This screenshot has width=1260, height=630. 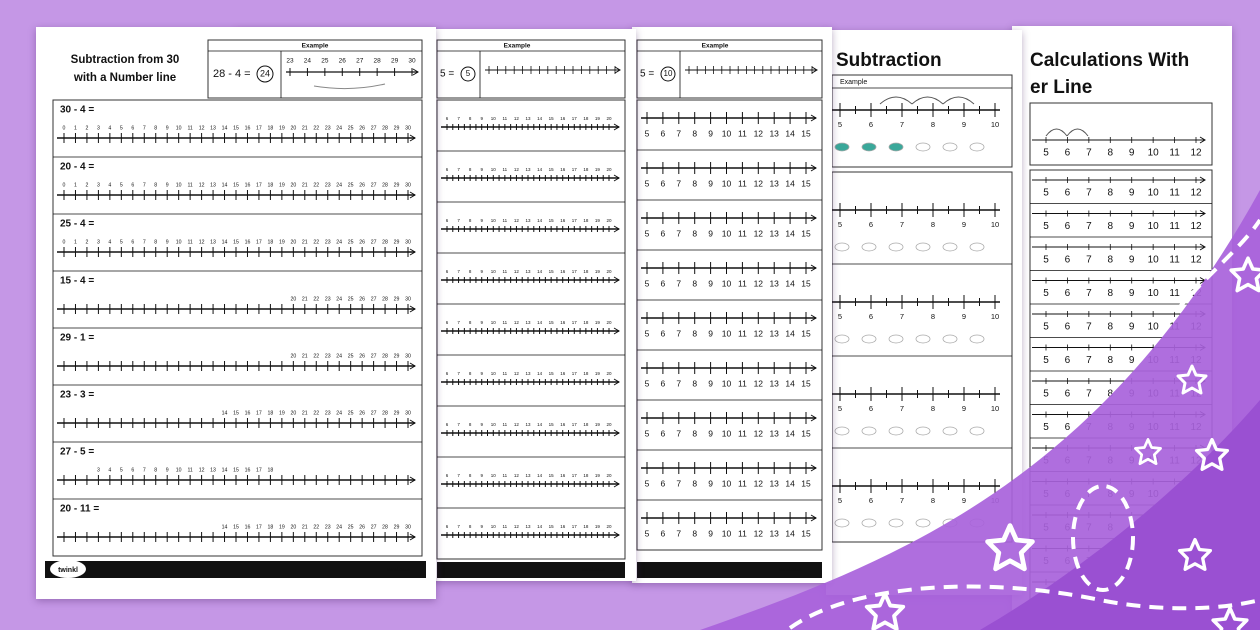 I want to click on text: 2, so click(x=86, y=242).